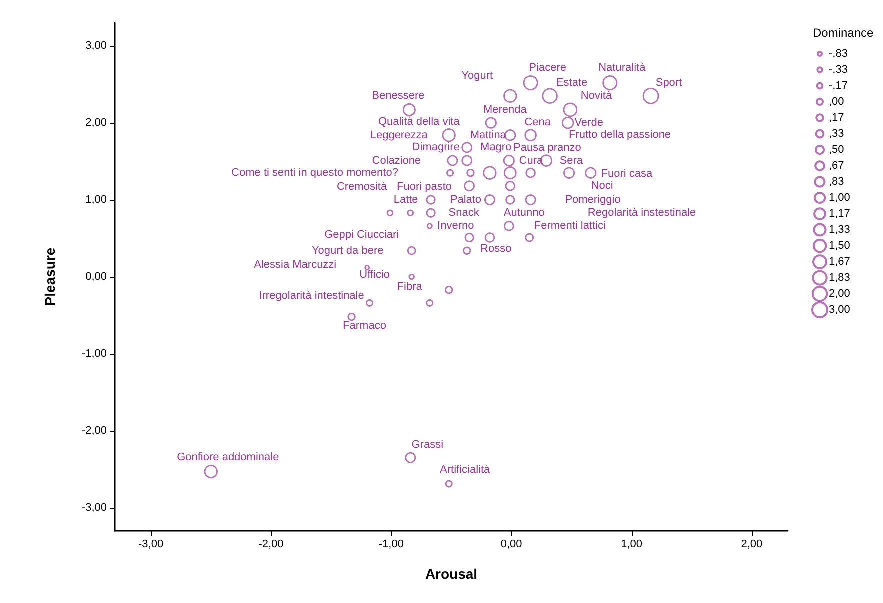 Image resolution: width=883 pixels, height=603 pixels. I want to click on annotation: Colazione, so click(397, 160).